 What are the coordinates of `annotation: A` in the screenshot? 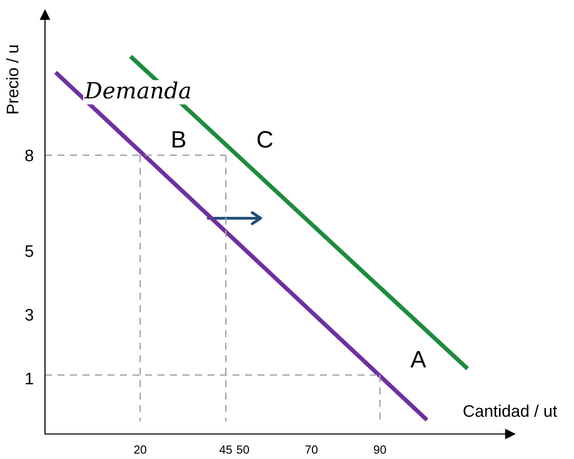 It's located at (418, 359).